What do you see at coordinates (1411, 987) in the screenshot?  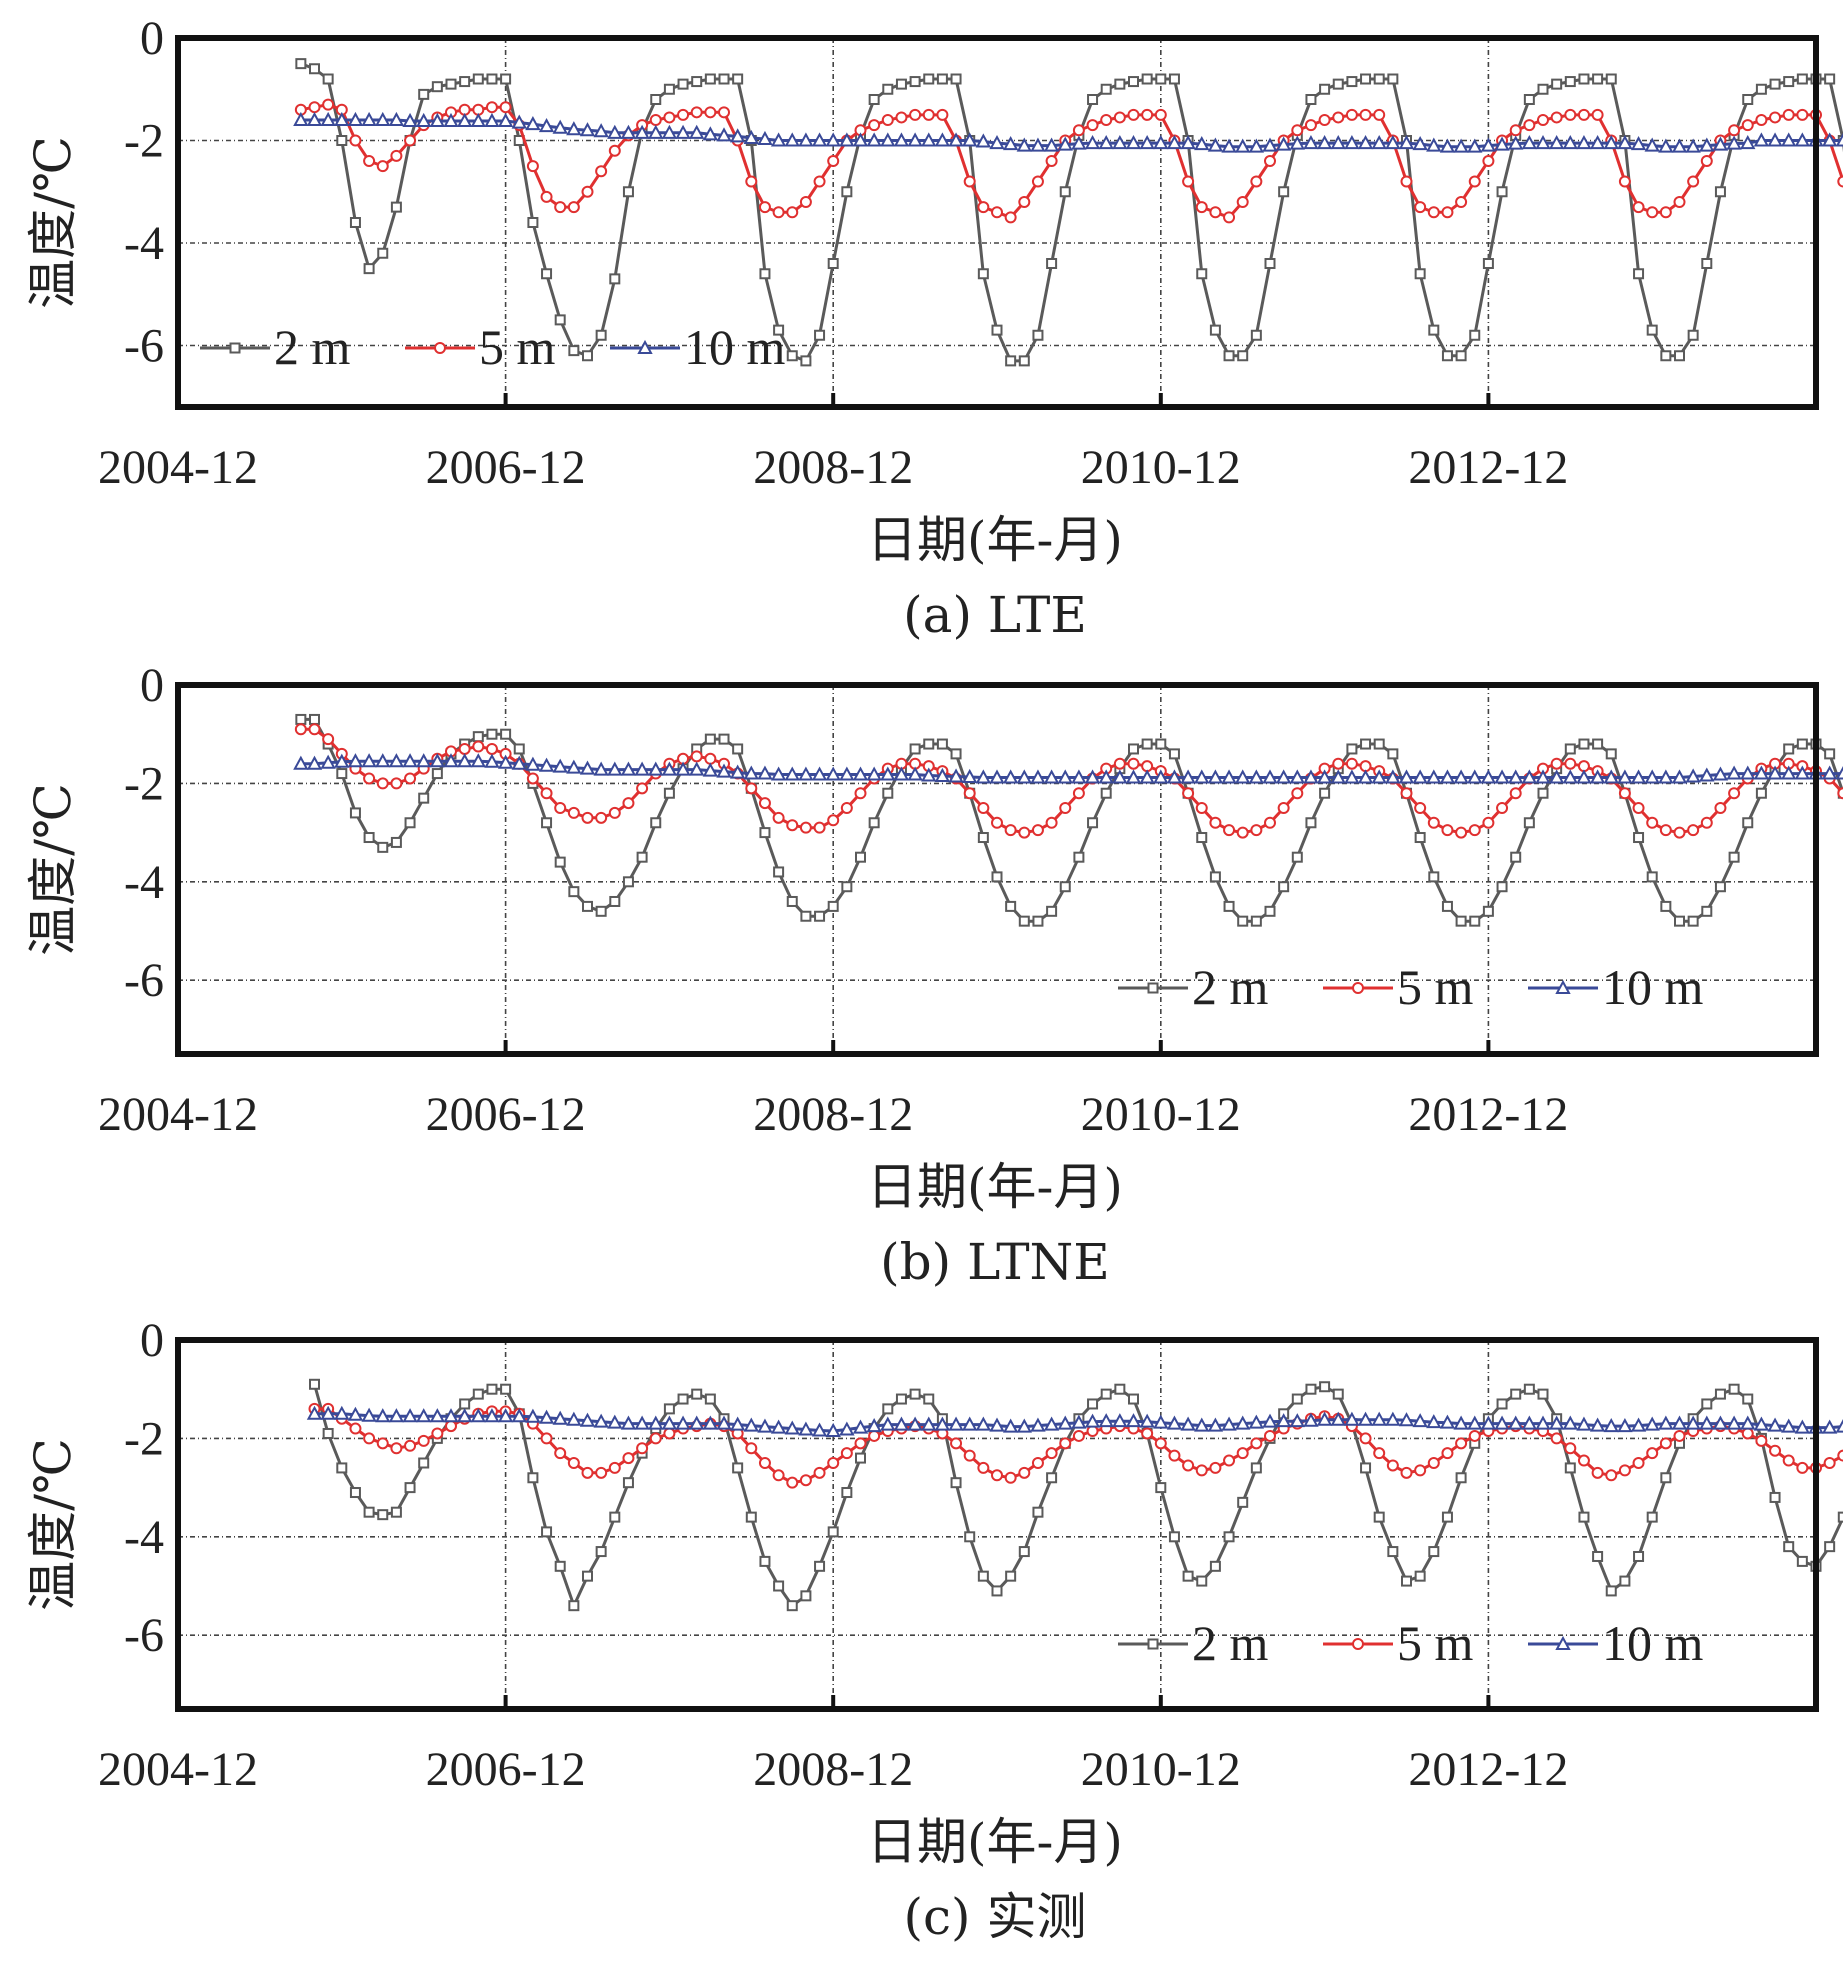 I see `legend: 2 m 5 m 10 m` at bounding box center [1411, 987].